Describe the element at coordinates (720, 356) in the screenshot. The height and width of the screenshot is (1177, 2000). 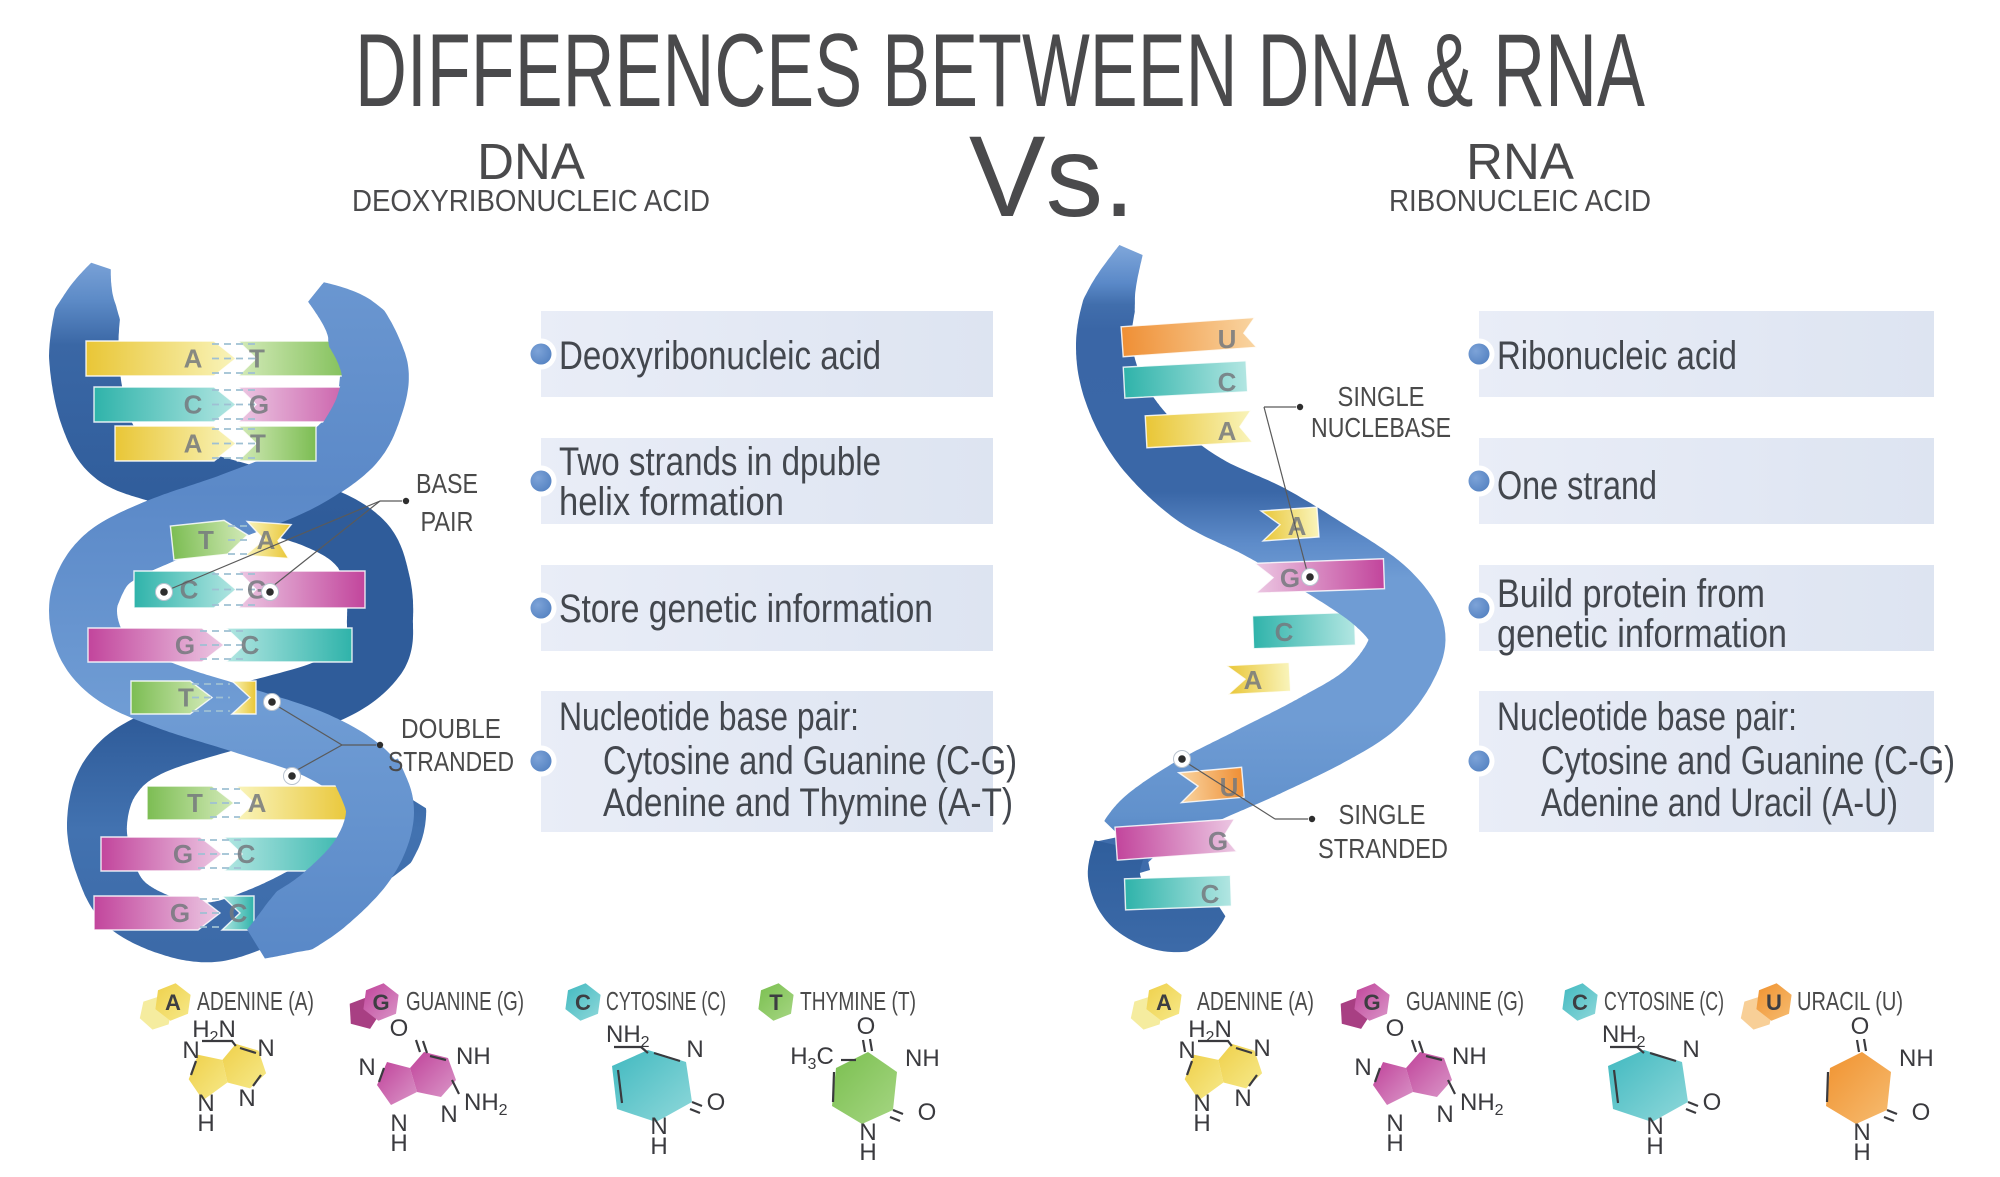
I see `svg-text: Deoxyribonucleic acid` at that location.